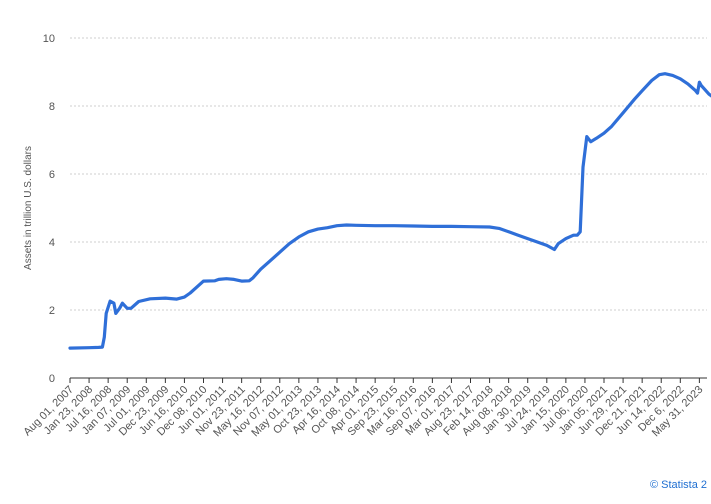 The width and height of the screenshot is (711, 504). I want to click on y-tick-label: 2, so click(52, 311).